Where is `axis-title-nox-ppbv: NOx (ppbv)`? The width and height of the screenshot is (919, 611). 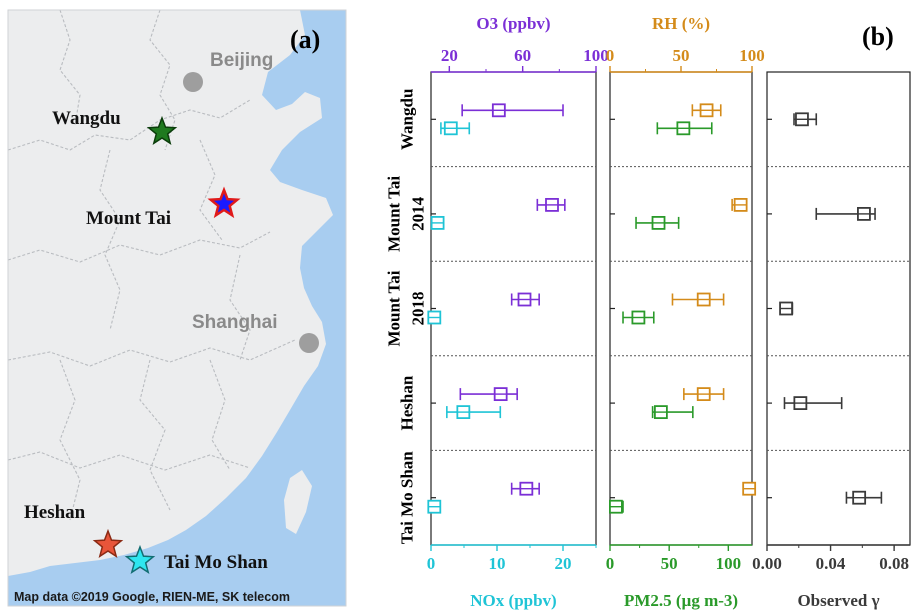
axis-title-nox-ppbv: NOx (ppbv) is located at coordinates (513, 600).